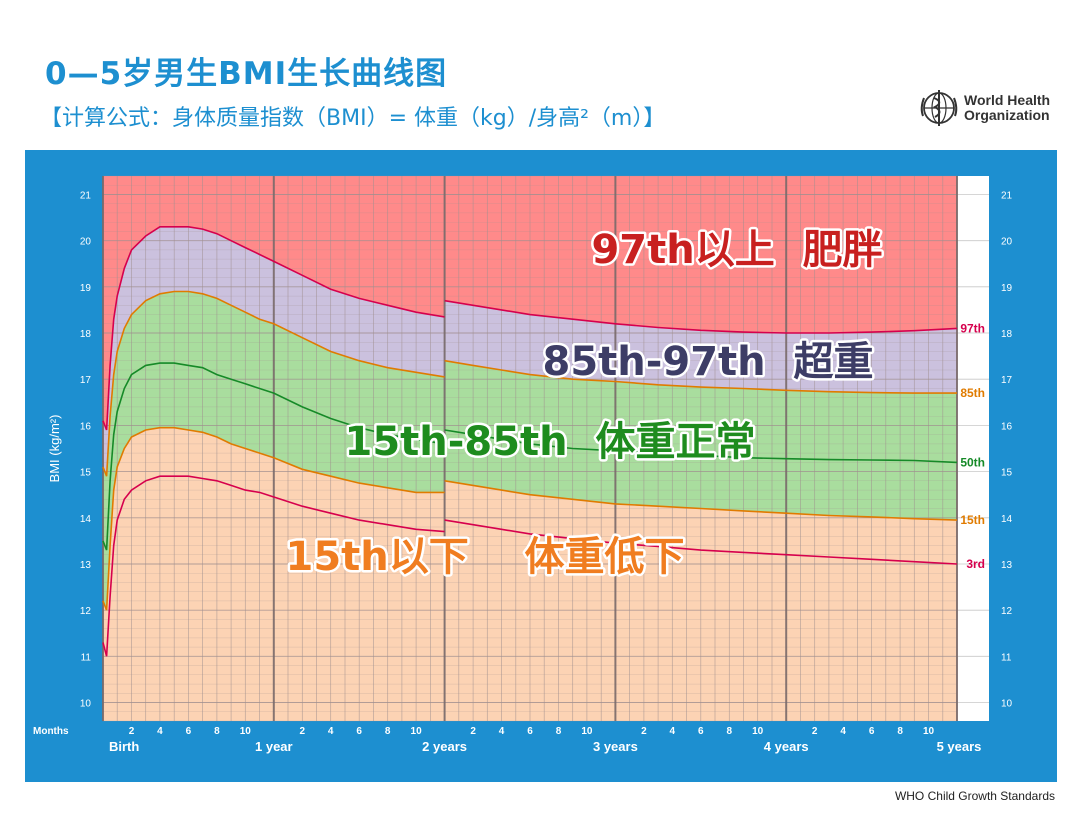 This screenshot has width=1080, height=822. What do you see at coordinates (939, 108) in the screenshot?
I see `who-emblem-icon` at bounding box center [939, 108].